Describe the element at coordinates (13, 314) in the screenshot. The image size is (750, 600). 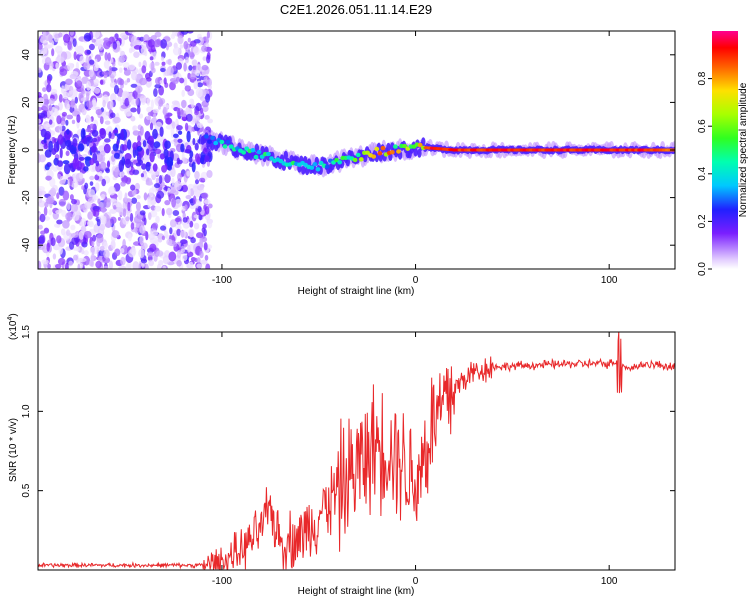
I see `snr-scale-suffix: )` at that location.